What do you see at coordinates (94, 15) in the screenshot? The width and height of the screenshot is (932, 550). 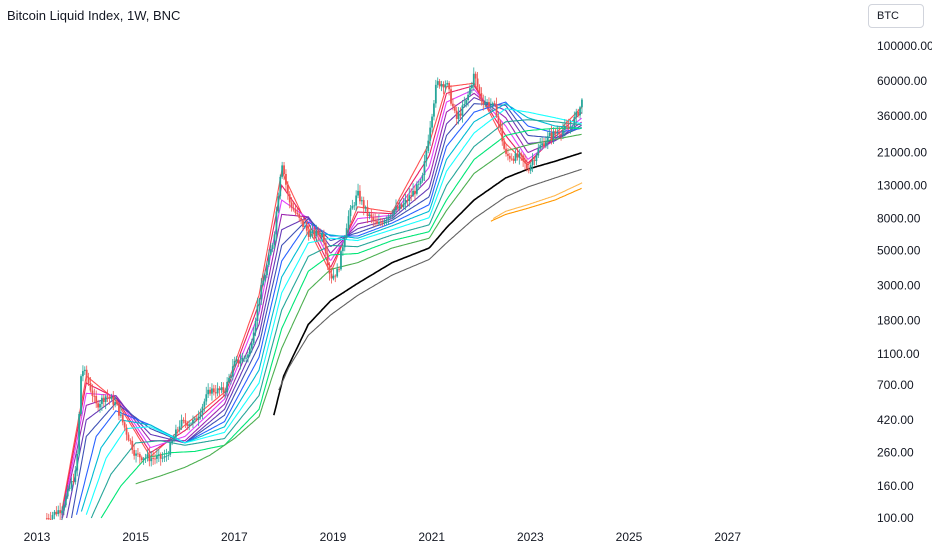 I see `chart-title: Bitcoin Liquid Index, 1W, BNC` at bounding box center [94, 15].